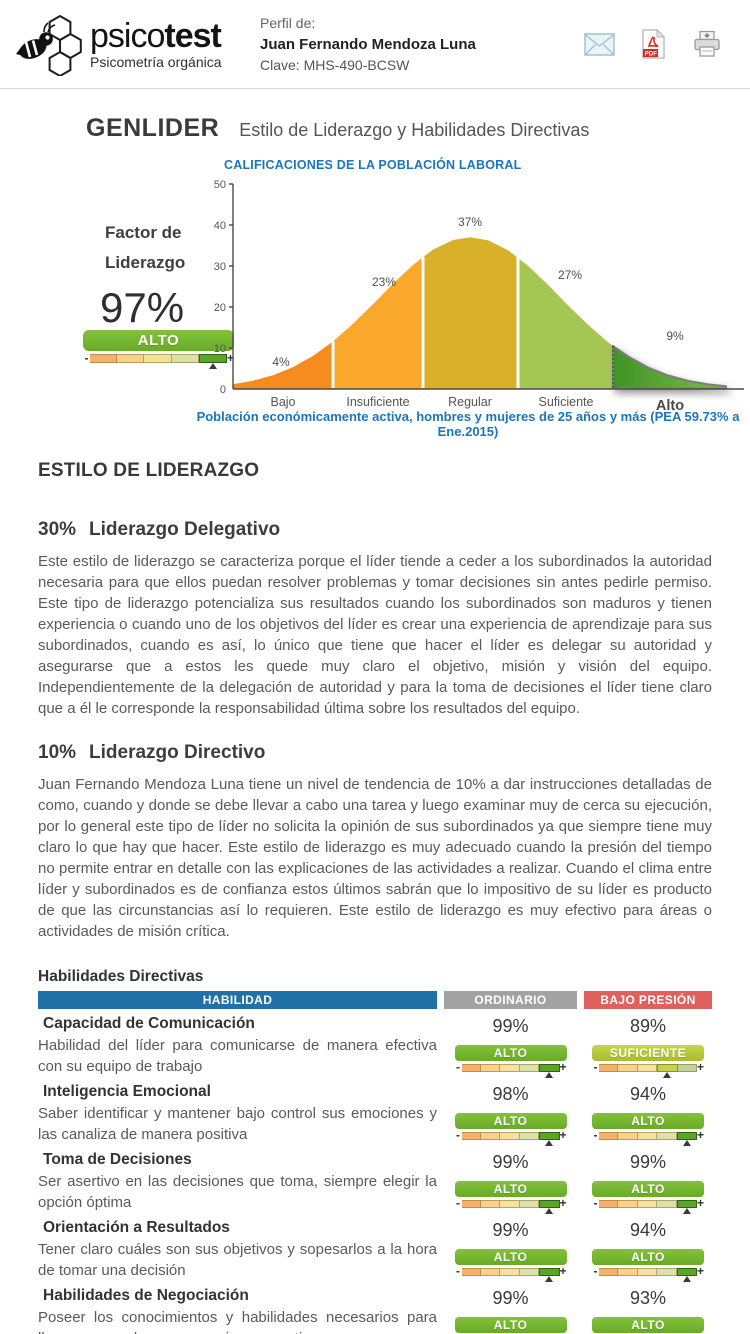 The height and width of the screenshot is (1334, 750). I want to click on score-percent: 94%, so click(648, 1094).